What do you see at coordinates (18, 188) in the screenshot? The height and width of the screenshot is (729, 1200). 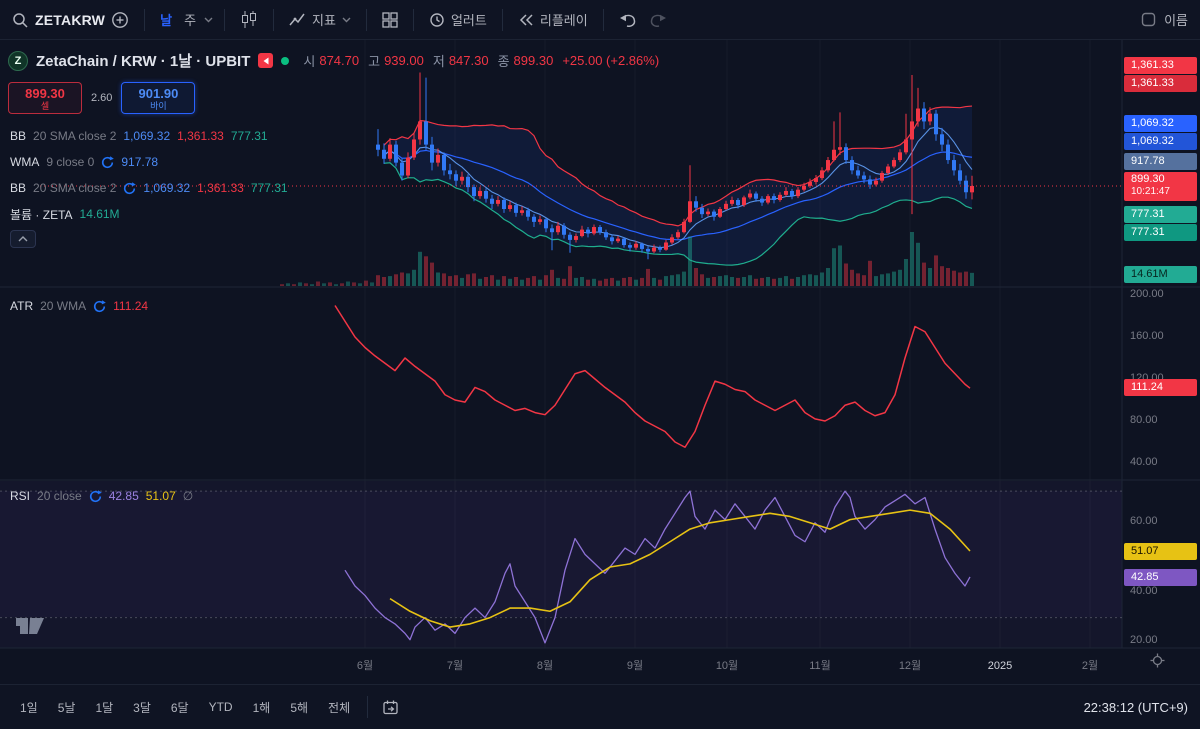 I see `legend-name: BB` at bounding box center [18, 188].